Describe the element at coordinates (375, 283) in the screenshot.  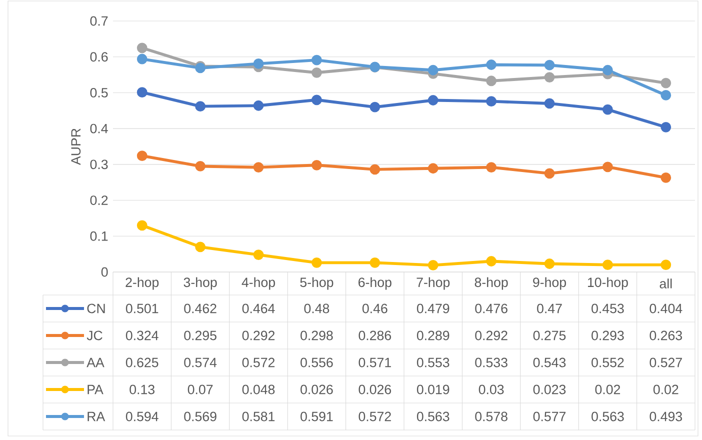
I see `x-tick-label: 6-hop` at that location.